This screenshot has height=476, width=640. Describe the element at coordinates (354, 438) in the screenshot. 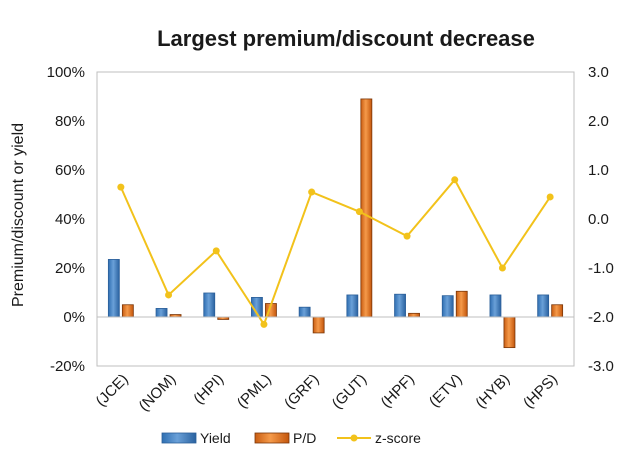

I see `legend-marker` at that location.